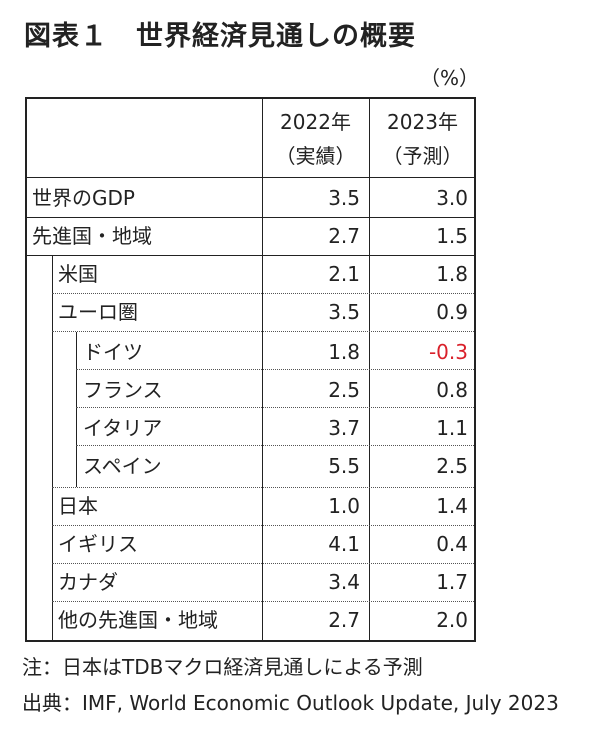 The height and width of the screenshot is (731, 600). What do you see at coordinates (452, 582) in the screenshot?
I see `value-2023: 1.7` at bounding box center [452, 582].